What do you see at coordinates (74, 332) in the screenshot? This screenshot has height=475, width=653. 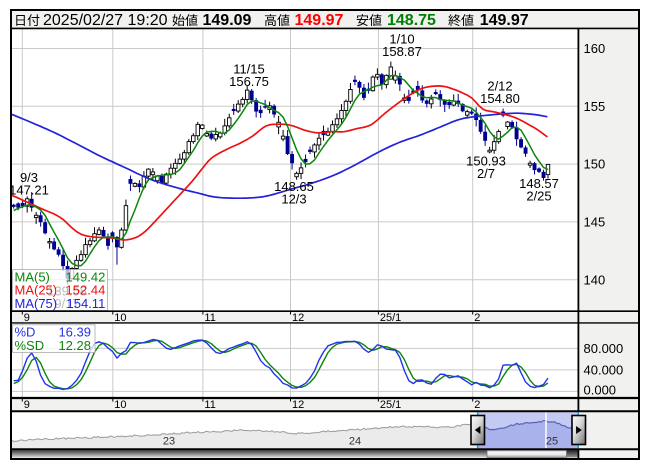 I see `svg-text: 16.39` at bounding box center [74, 332].